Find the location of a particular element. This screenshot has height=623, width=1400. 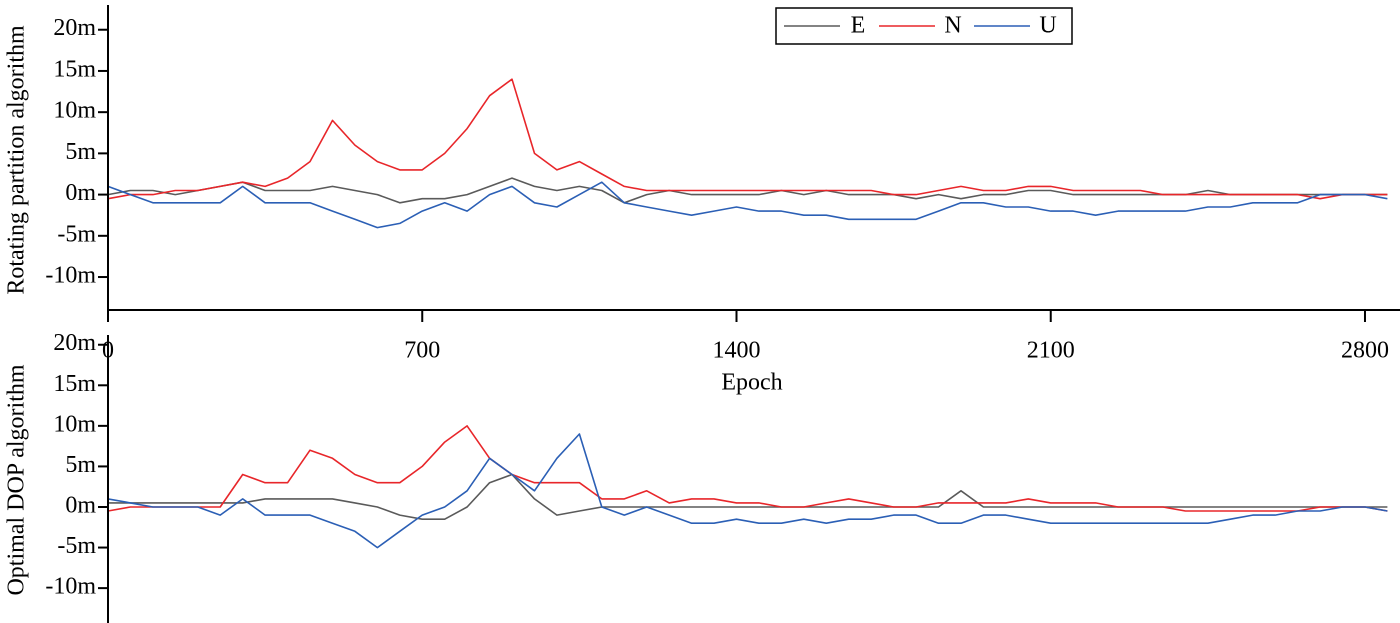

legend-label: U is located at coordinates (1047, 26).